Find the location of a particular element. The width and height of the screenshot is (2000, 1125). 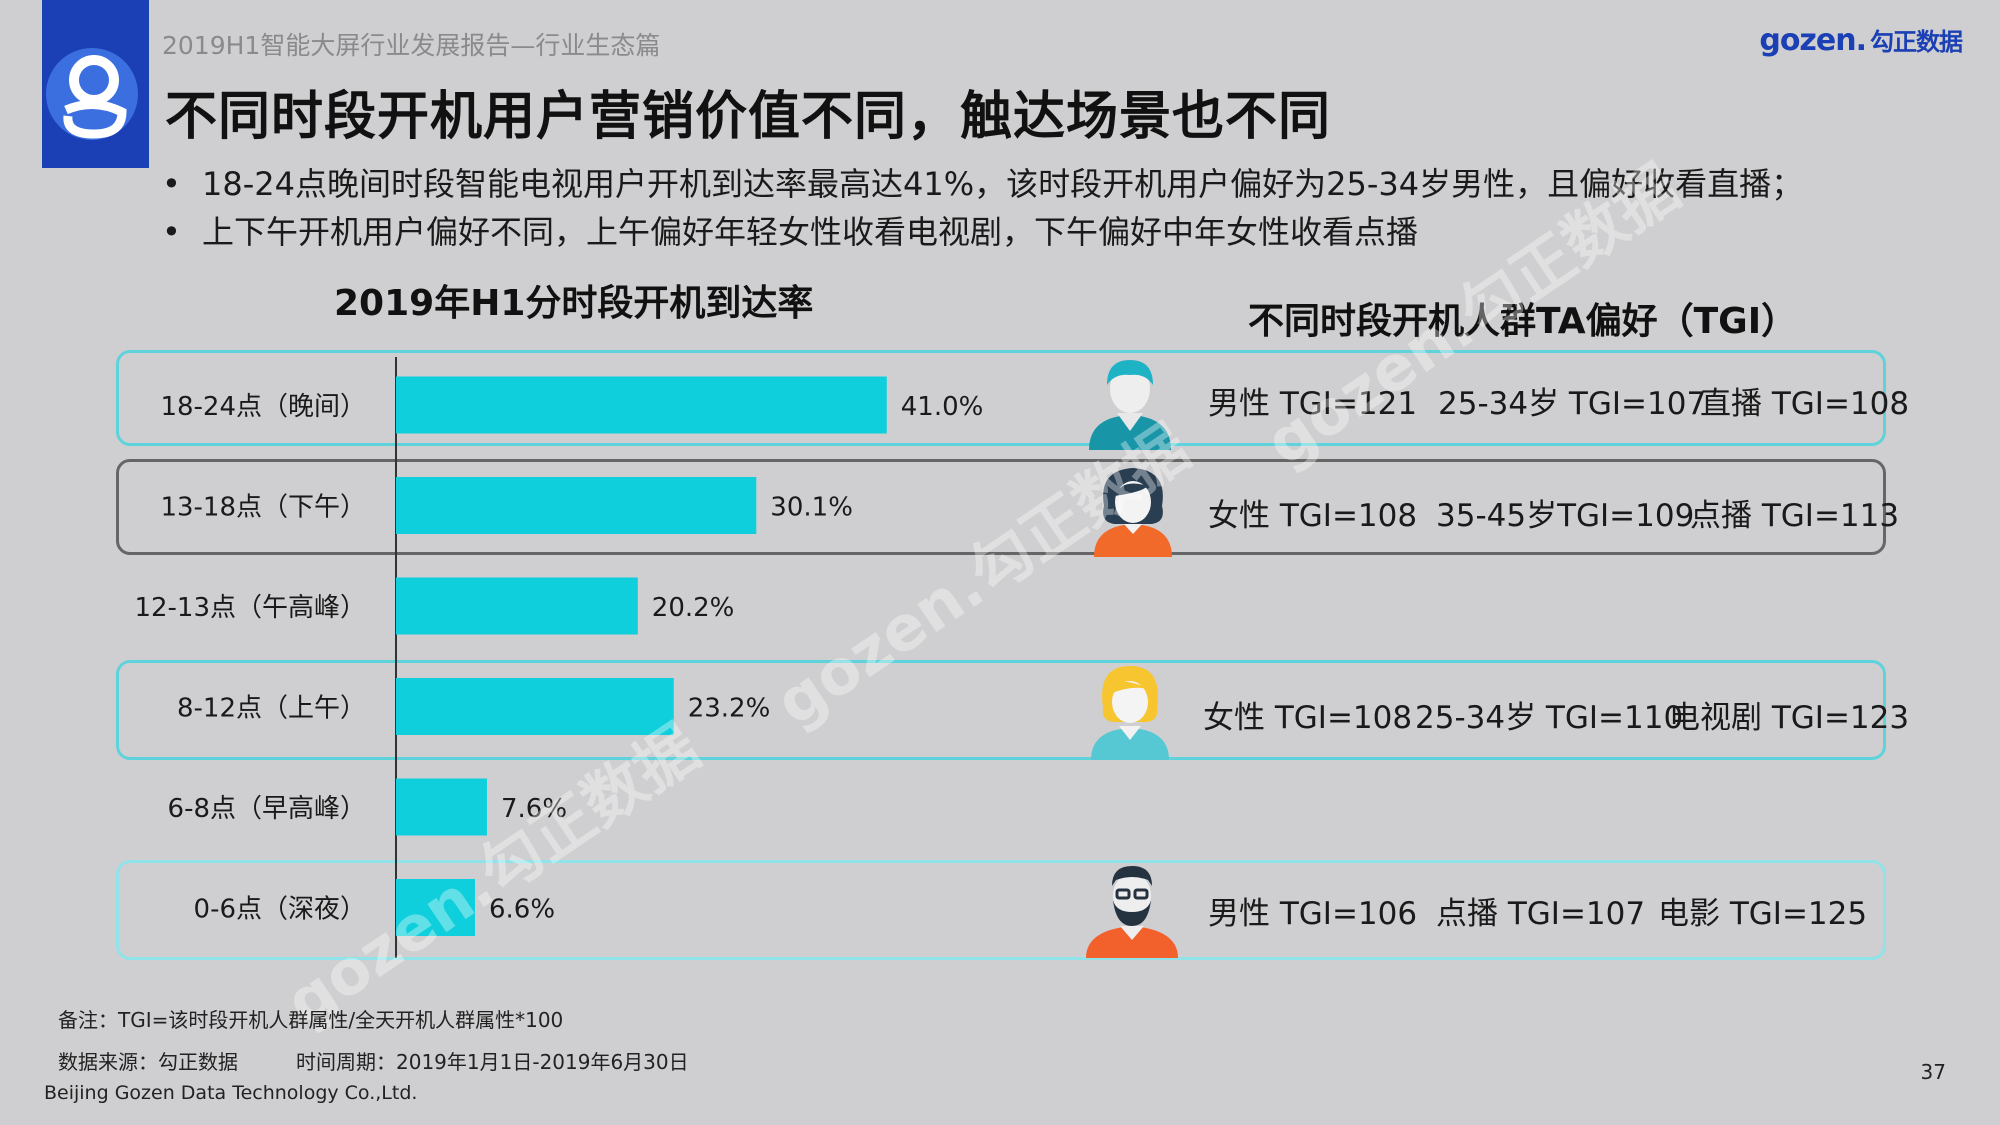

category-label: 18-24点（晚间） is located at coordinates (263, 407).